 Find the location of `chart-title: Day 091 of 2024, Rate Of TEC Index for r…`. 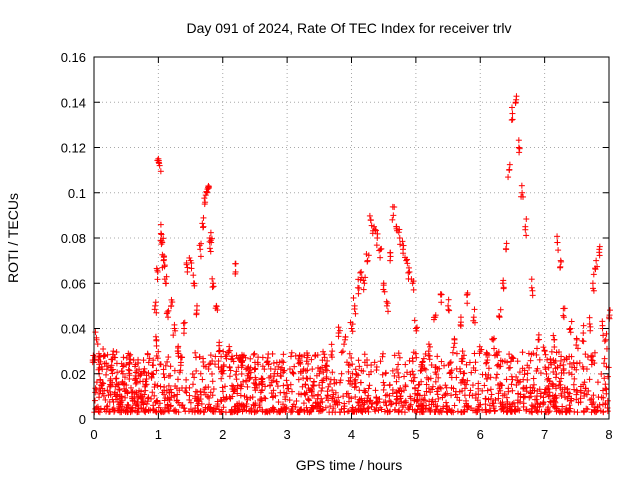

chart-title: Day 091 of 2024, Rate Of TEC Index for r… is located at coordinates (348, 28).